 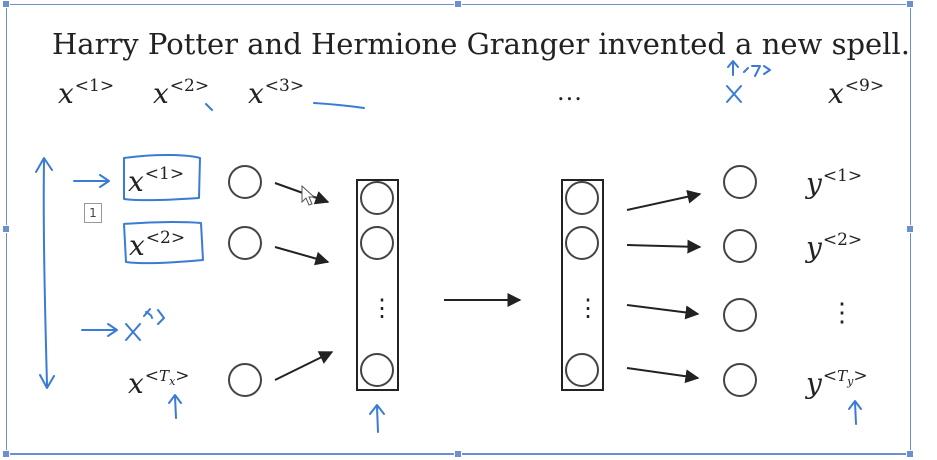 I want to click on output-yTy-index: <Ty>, so click(x=845, y=377).